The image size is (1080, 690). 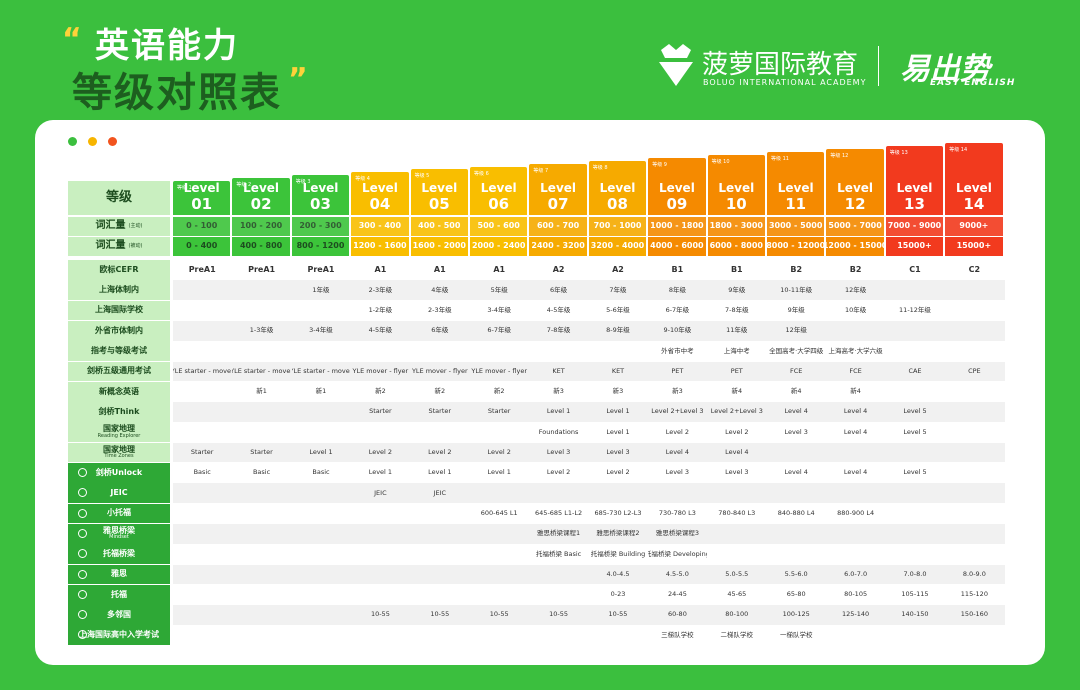 I want to click on vocab-cell: 2000 - 2400, so click(x=499, y=246).